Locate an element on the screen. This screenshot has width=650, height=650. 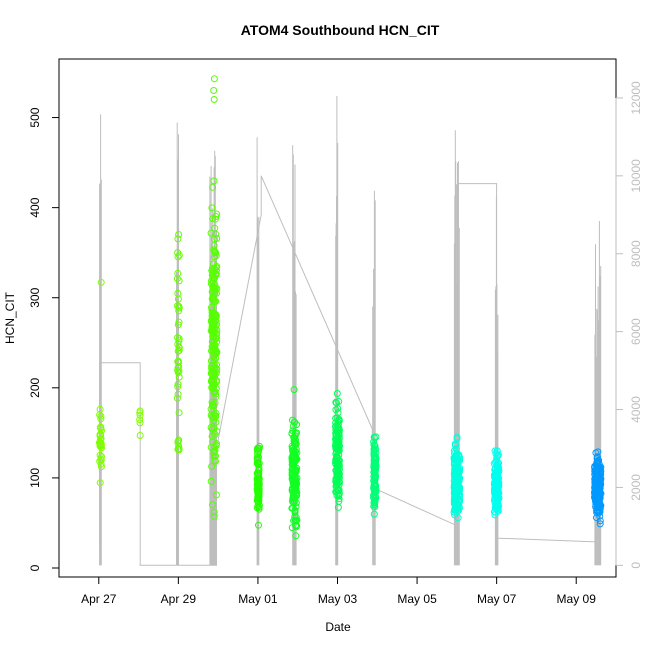
y2-tick-label: 4000 is located at coordinates (636, 409).